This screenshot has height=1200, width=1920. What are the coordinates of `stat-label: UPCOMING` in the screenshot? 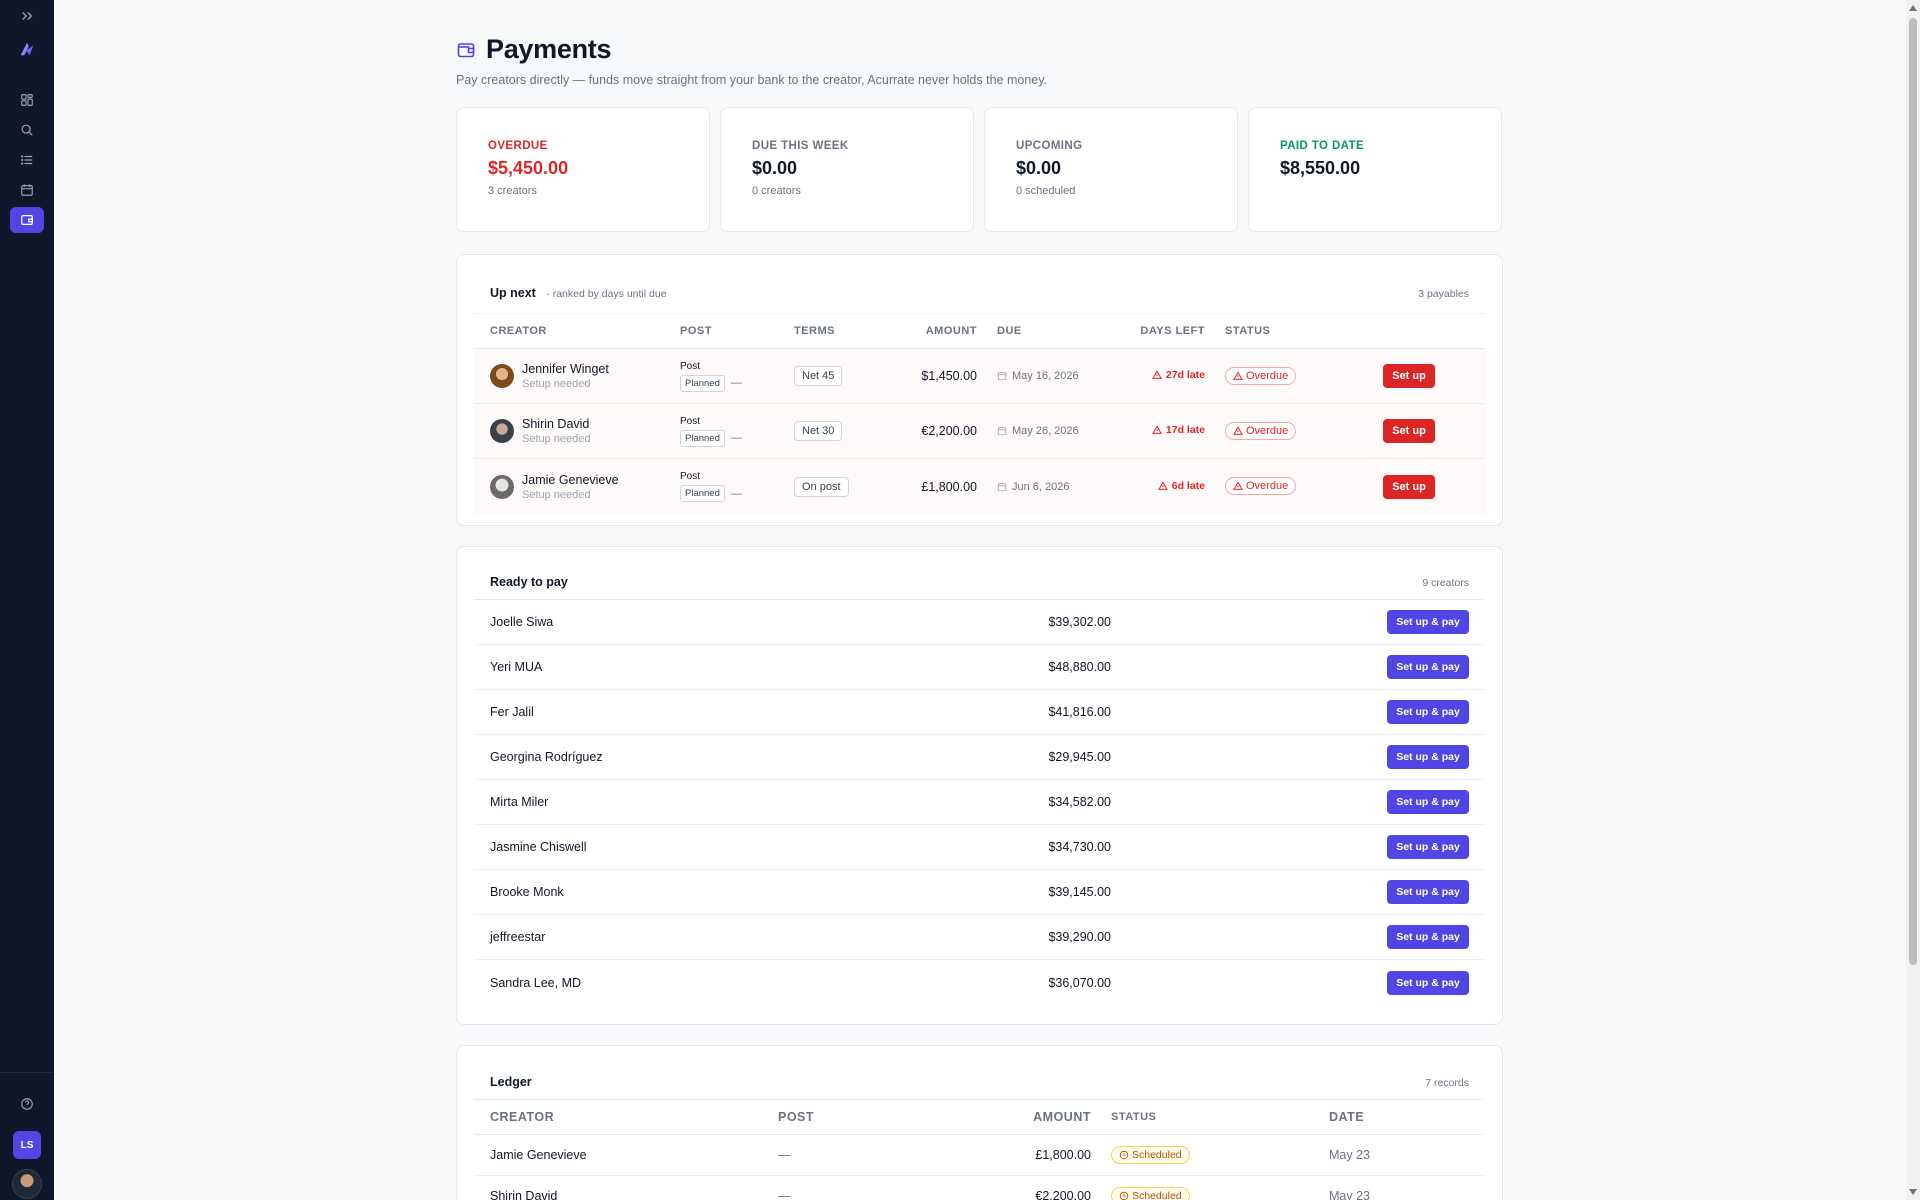 It's located at (1049, 146).